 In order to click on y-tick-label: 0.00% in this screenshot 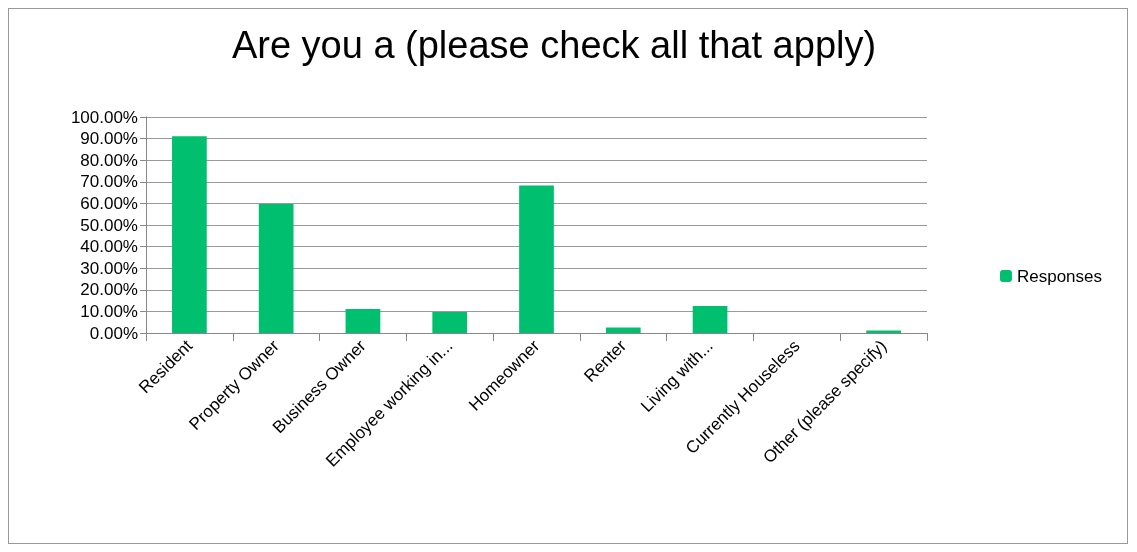, I will do `click(113, 333)`.